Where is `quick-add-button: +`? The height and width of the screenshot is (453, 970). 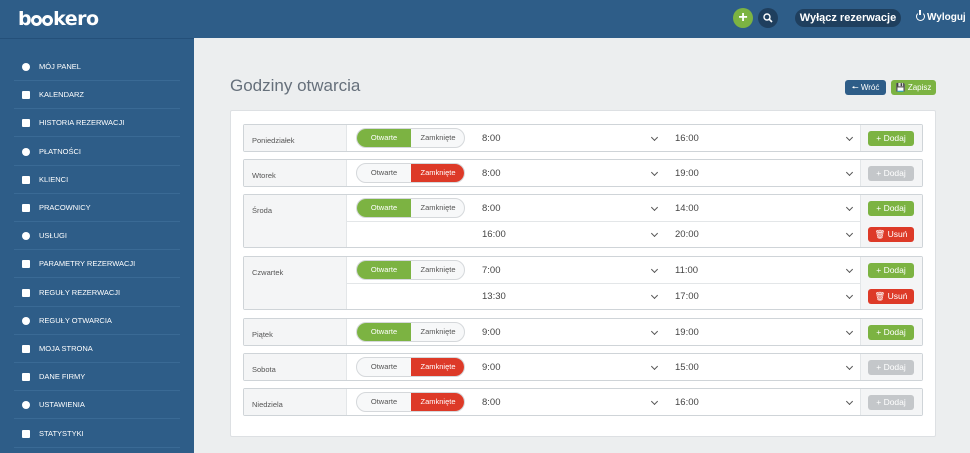 quick-add-button: + is located at coordinates (743, 18).